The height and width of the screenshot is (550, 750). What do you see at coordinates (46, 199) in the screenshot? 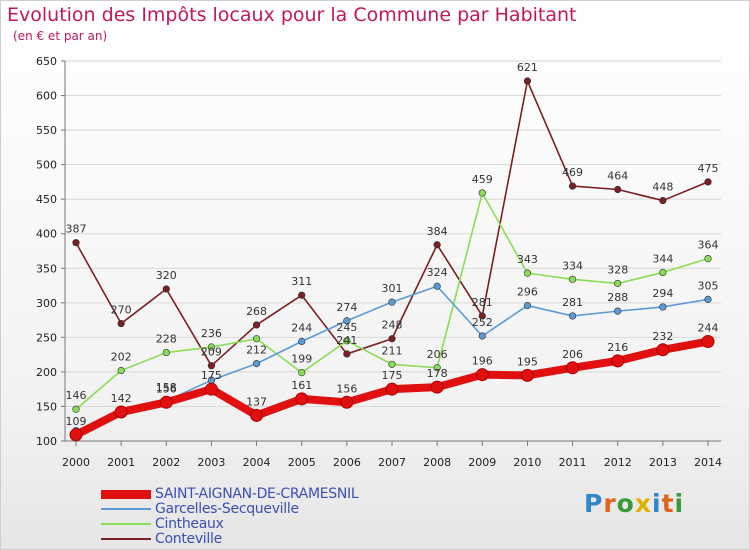
I see `y-tick-label: 450` at bounding box center [46, 199].